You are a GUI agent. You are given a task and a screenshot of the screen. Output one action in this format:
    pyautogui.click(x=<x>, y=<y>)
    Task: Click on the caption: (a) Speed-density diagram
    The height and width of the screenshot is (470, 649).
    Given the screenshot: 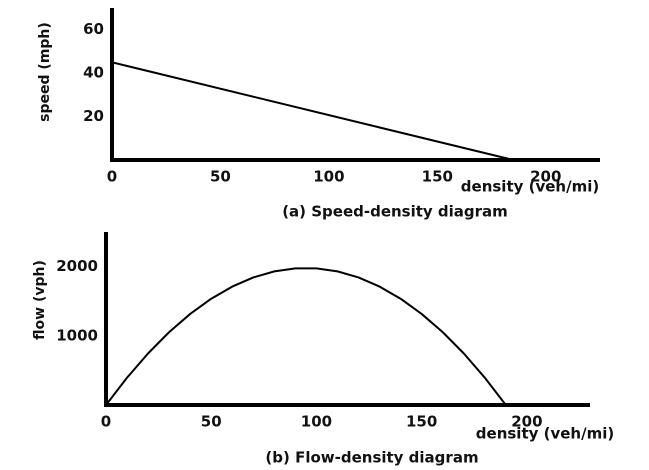 What is the action you would take?
    pyautogui.click(x=395, y=212)
    